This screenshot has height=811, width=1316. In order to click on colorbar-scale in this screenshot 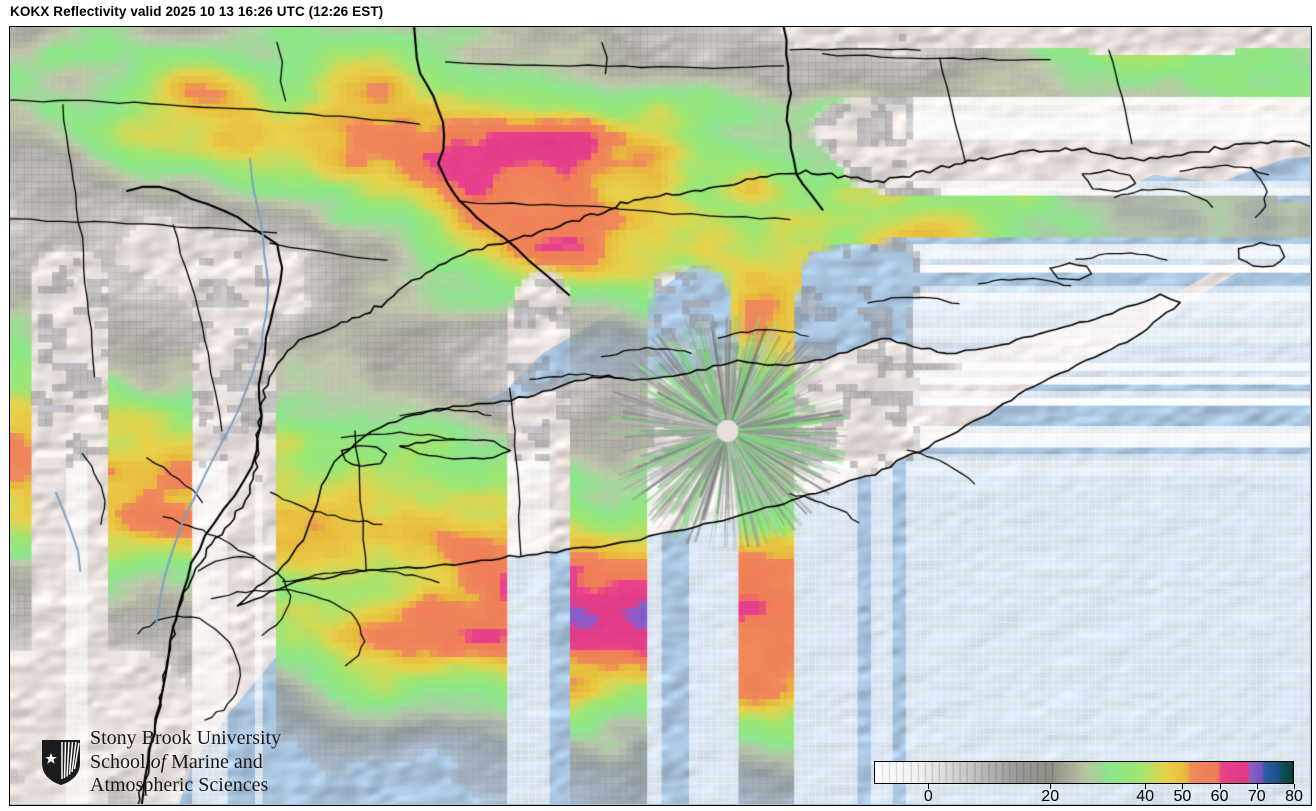, I will do `click(1084, 772)`.